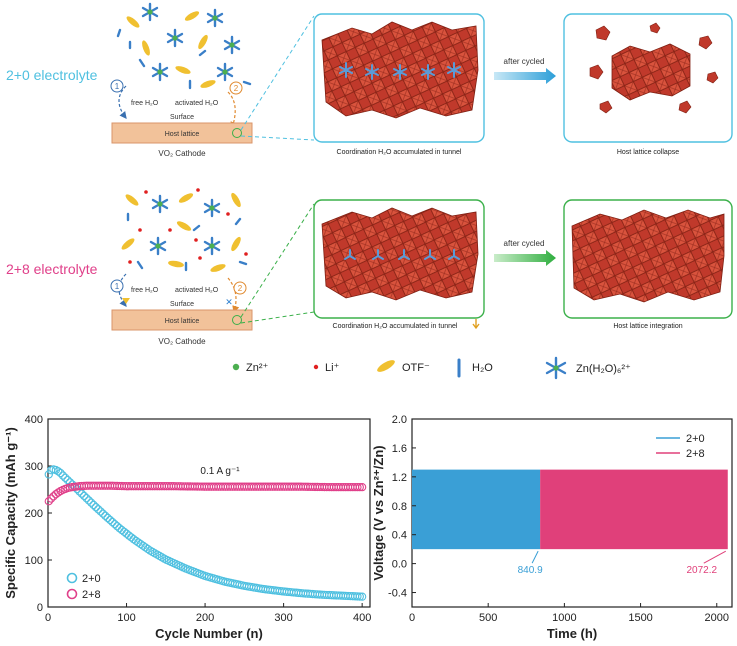 This screenshot has height=646, width=737. What do you see at coordinates (52, 75) in the screenshot?
I see `row1-electrolyte-label: 2+0 electrolyte` at bounding box center [52, 75].